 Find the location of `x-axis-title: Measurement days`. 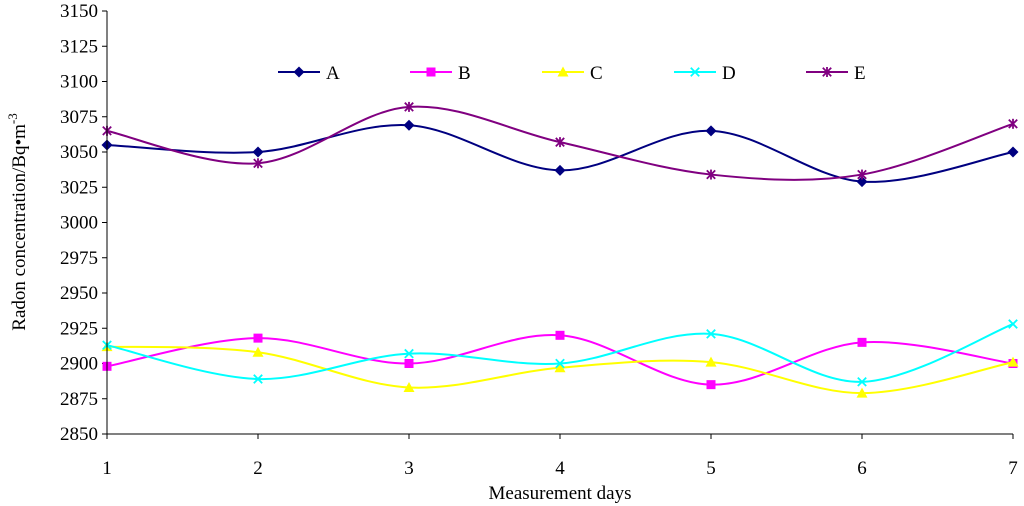

x-axis-title: Measurement days is located at coordinates (560, 493).